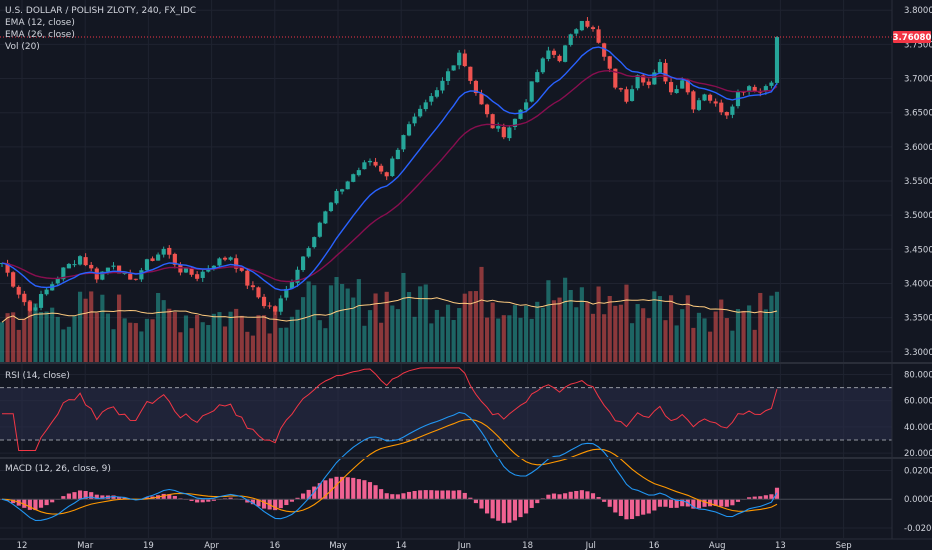 This screenshot has height=550, width=932. What do you see at coordinates (918, 284) in the screenshot?
I see `price-tick-label: 3.40000` at bounding box center [918, 284].